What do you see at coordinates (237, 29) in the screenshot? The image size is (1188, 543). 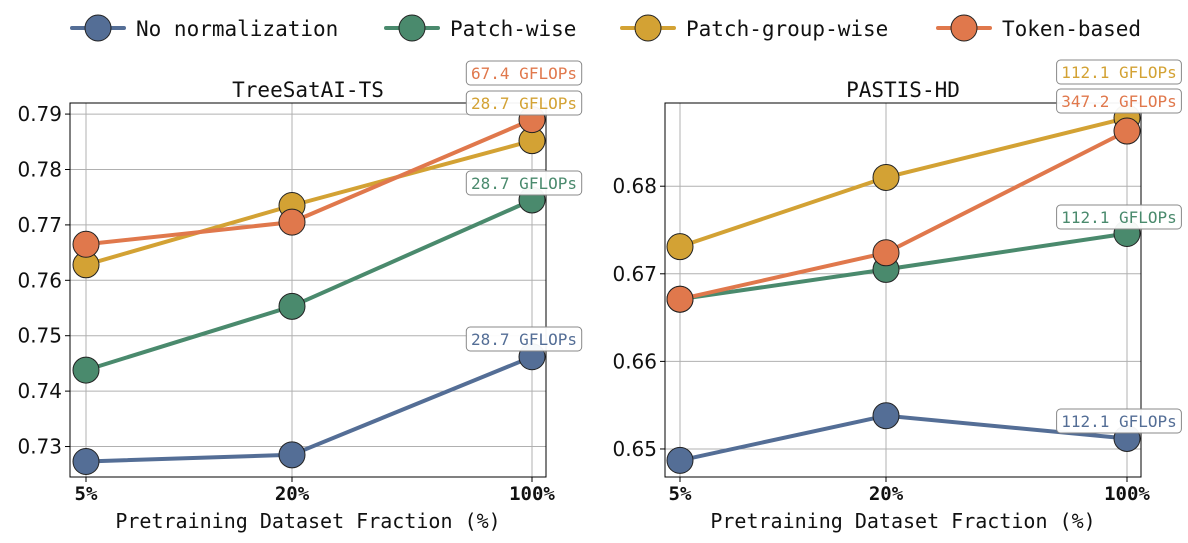 I see `legend-label: No normalization` at bounding box center [237, 29].